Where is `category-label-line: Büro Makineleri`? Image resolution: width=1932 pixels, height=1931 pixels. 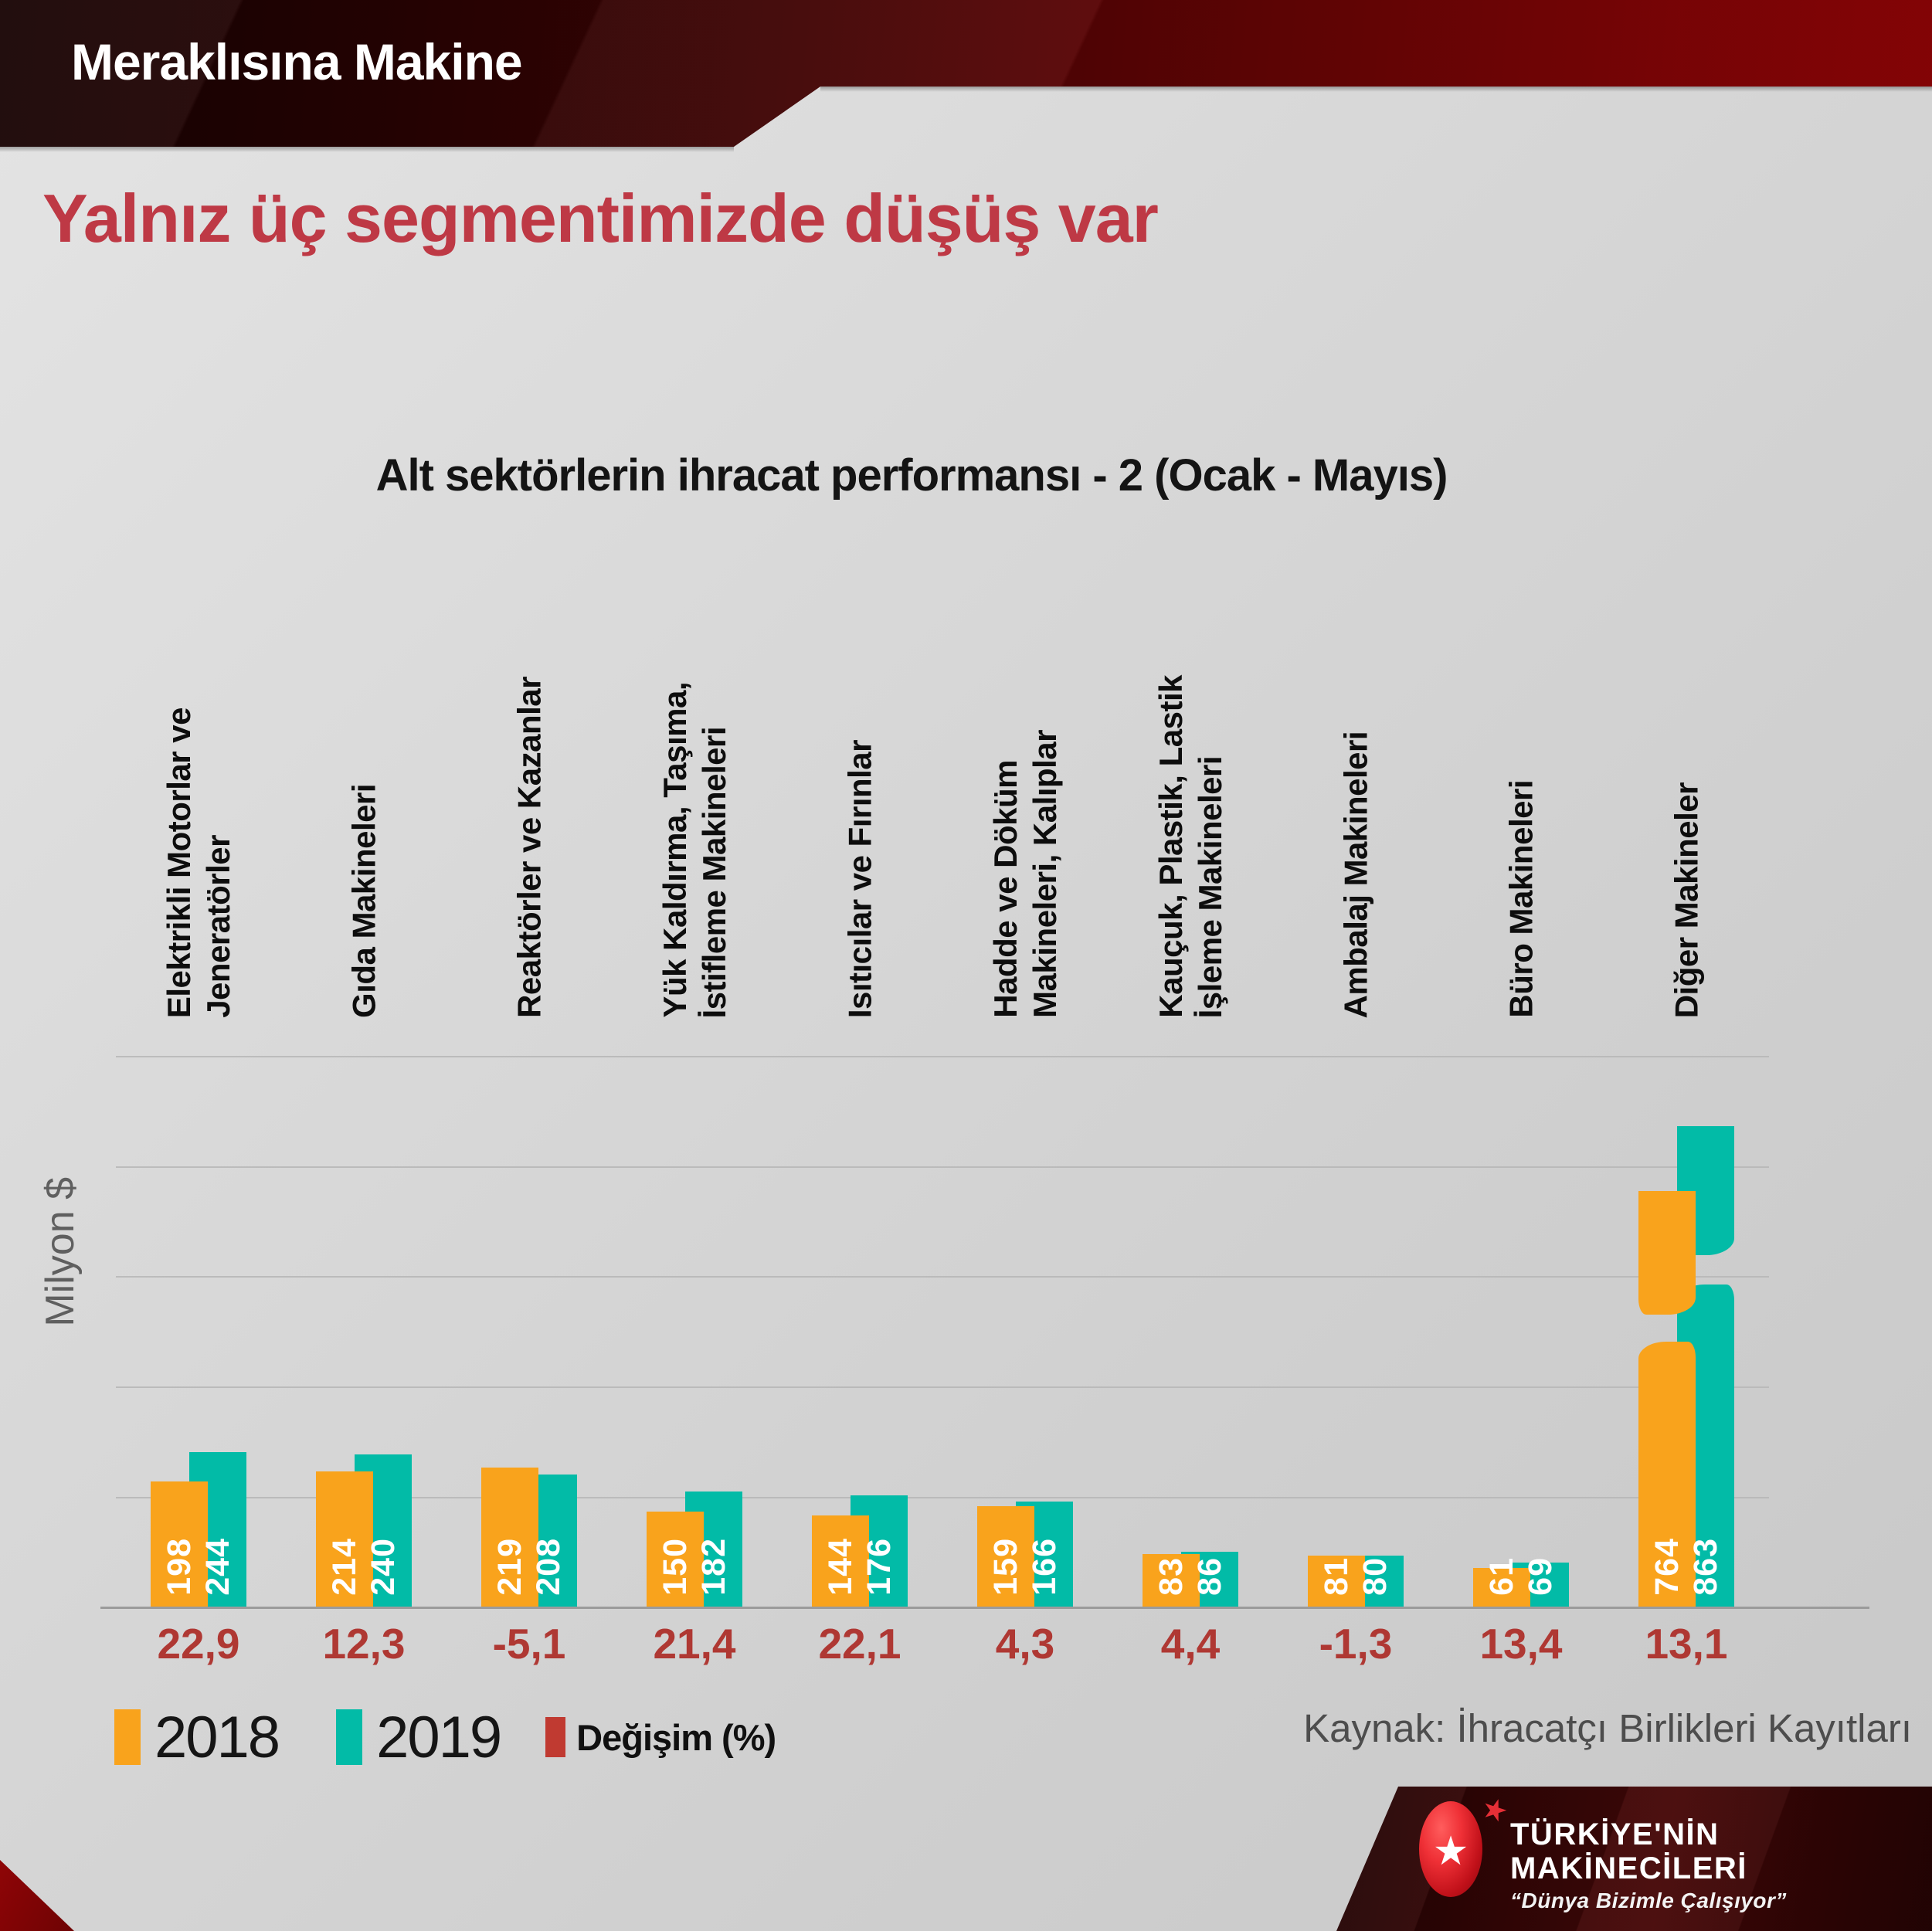 category-label-line: Büro Makineleri is located at coordinates (1521, 899).